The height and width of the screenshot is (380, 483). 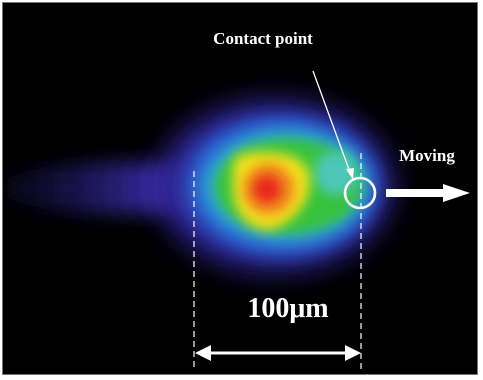 What do you see at coordinates (360, 193) in the screenshot?
I see `contact-point-marker` at bounding box center [360, 193].